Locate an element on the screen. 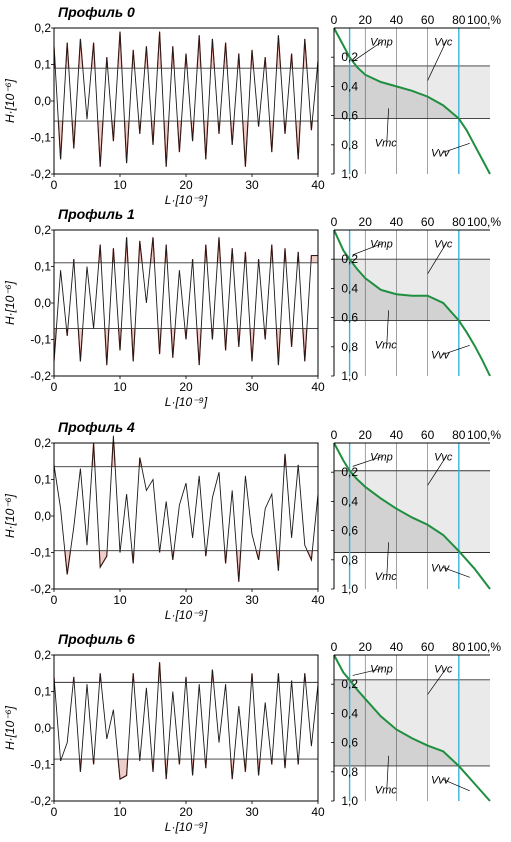  x-tick-label: 20 is located at coordinates (186, 185).